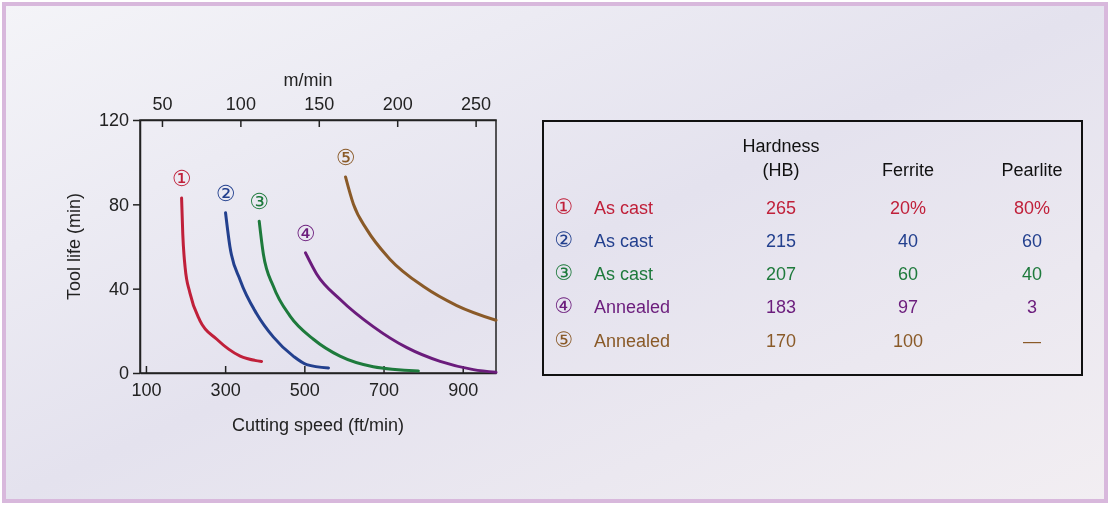 The image size is (1110, 505). I want to click on text: 215, so click(781, 241).